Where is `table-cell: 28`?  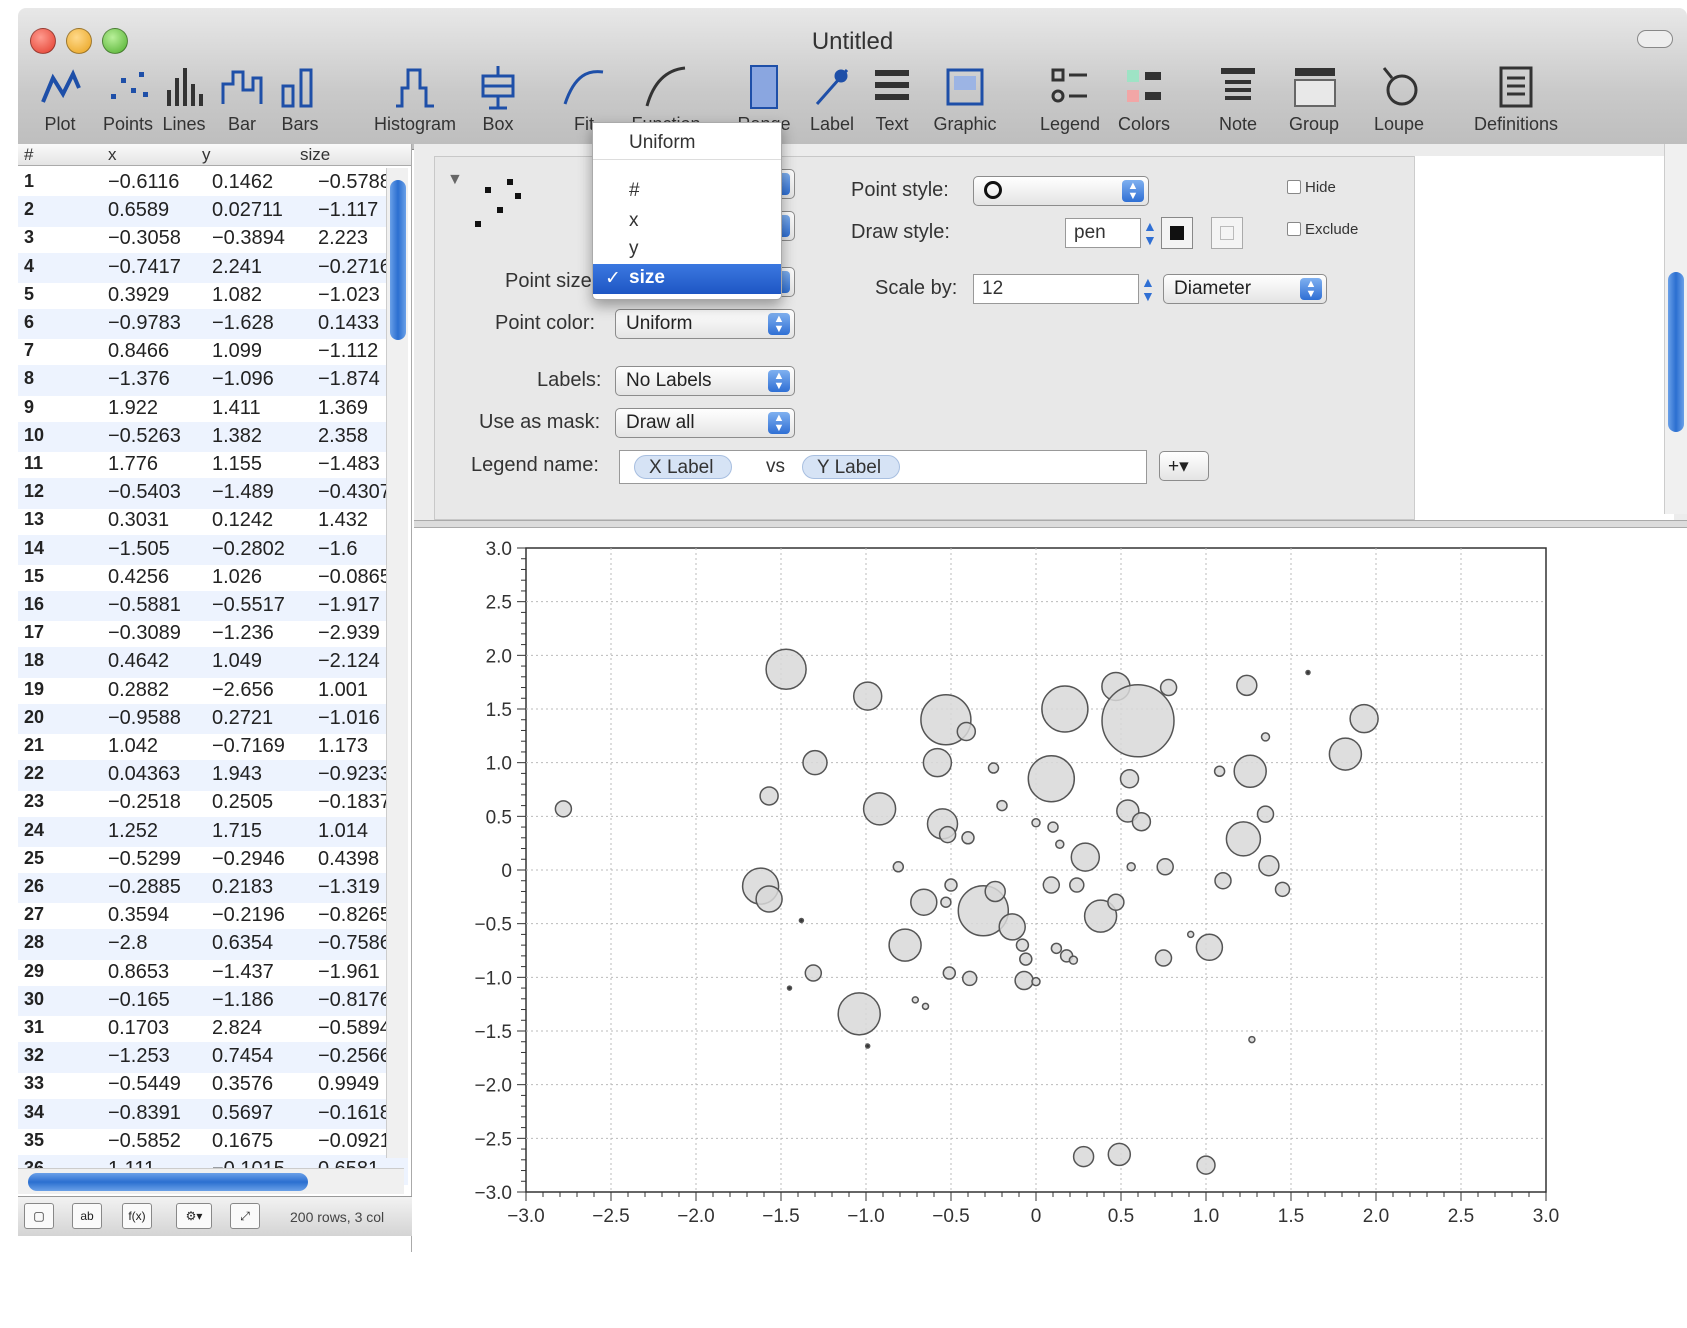 table-cell: 28 is located at coordinates (34, 942).